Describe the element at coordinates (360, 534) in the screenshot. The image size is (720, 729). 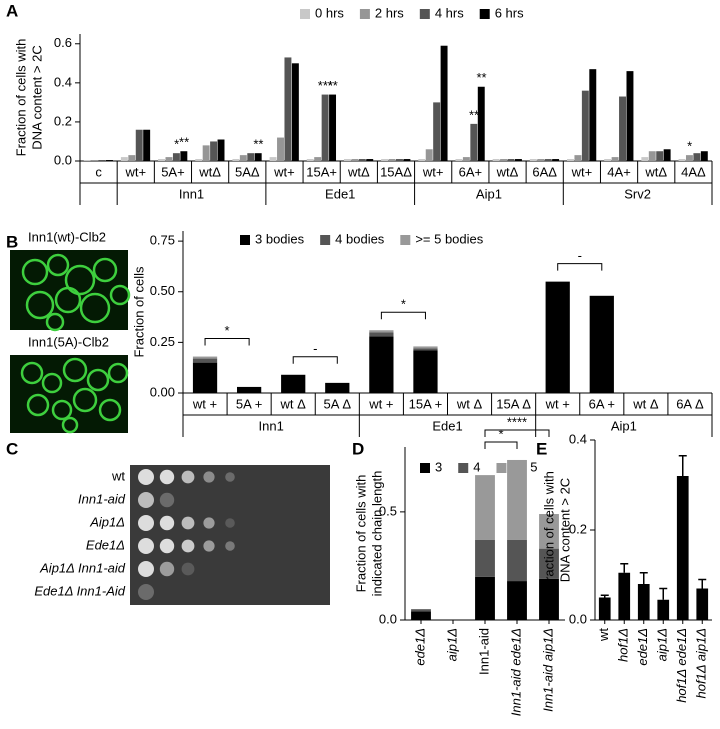
I see `y-axis-label: Fraction of cells with` at that location.